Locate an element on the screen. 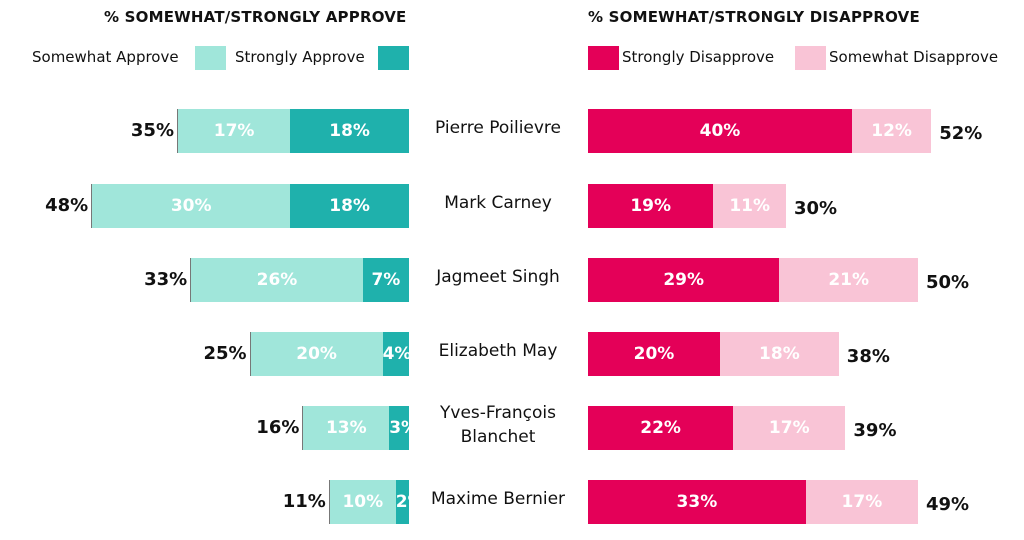 The width and height of the screenshot is (1024, 540). label-somewhat-disapprove: 12% is located at coordinates (891, 131).